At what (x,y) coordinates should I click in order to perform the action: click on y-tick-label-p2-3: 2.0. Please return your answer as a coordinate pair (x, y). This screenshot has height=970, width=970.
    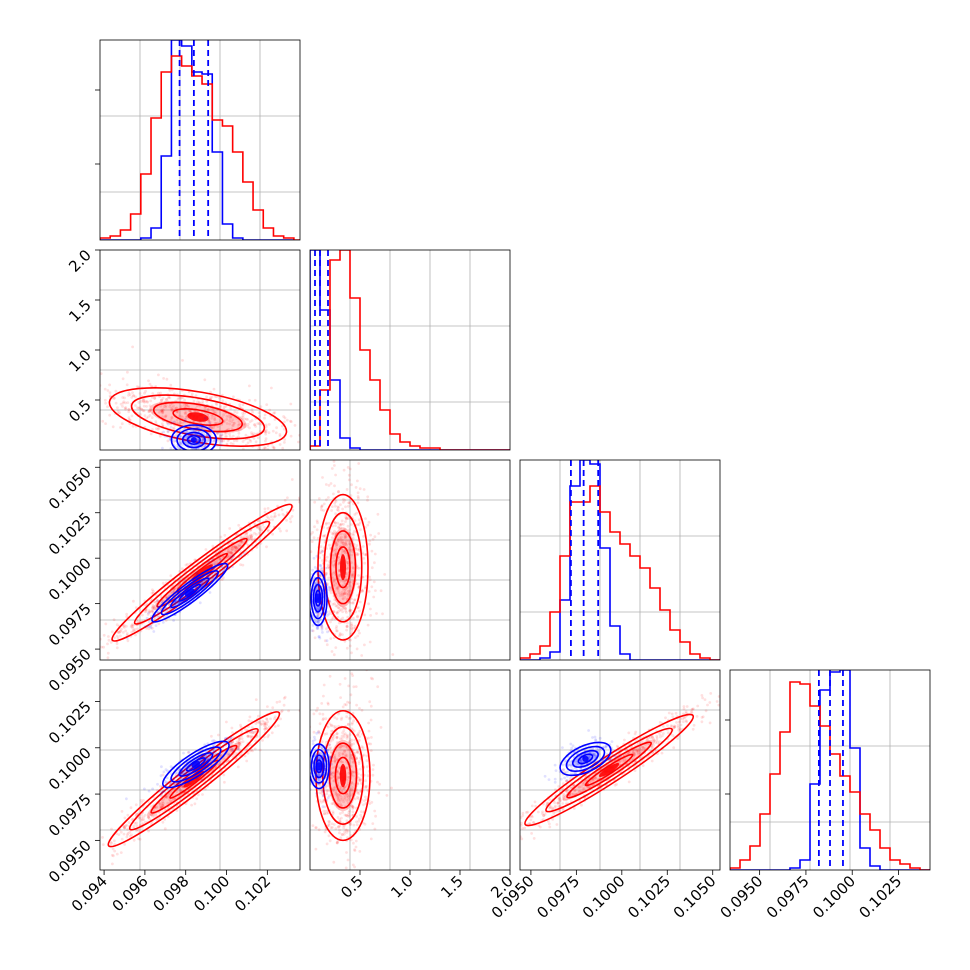
    Looking at the image, I should click on (80, 261).